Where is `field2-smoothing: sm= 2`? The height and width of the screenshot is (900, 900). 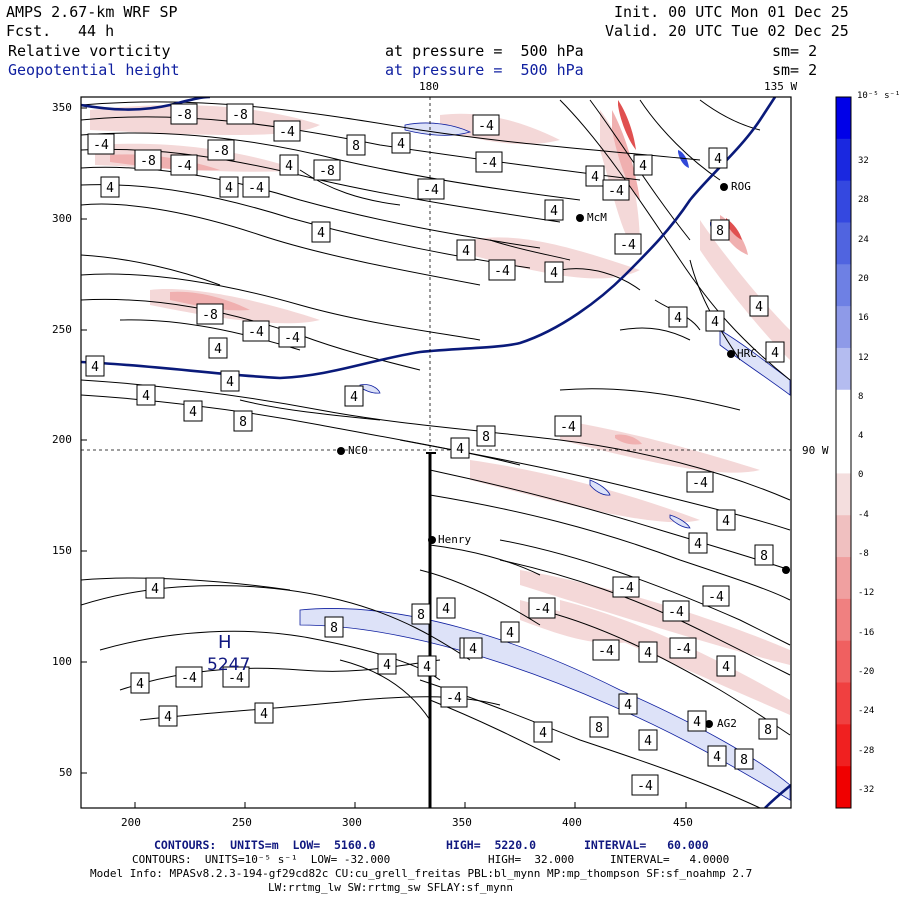
field2-smoothing: sm= 2 is located at coordinates (795, 70).